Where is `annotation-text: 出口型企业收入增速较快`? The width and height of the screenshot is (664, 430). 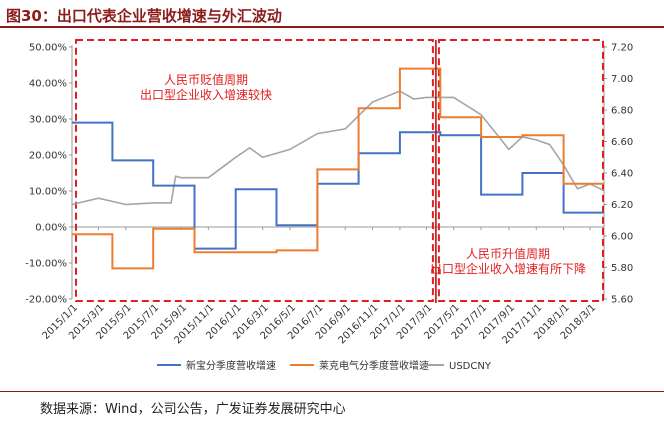
annotation-text: 出口型企业收入增速较快 is located at coordinates (206, 94).